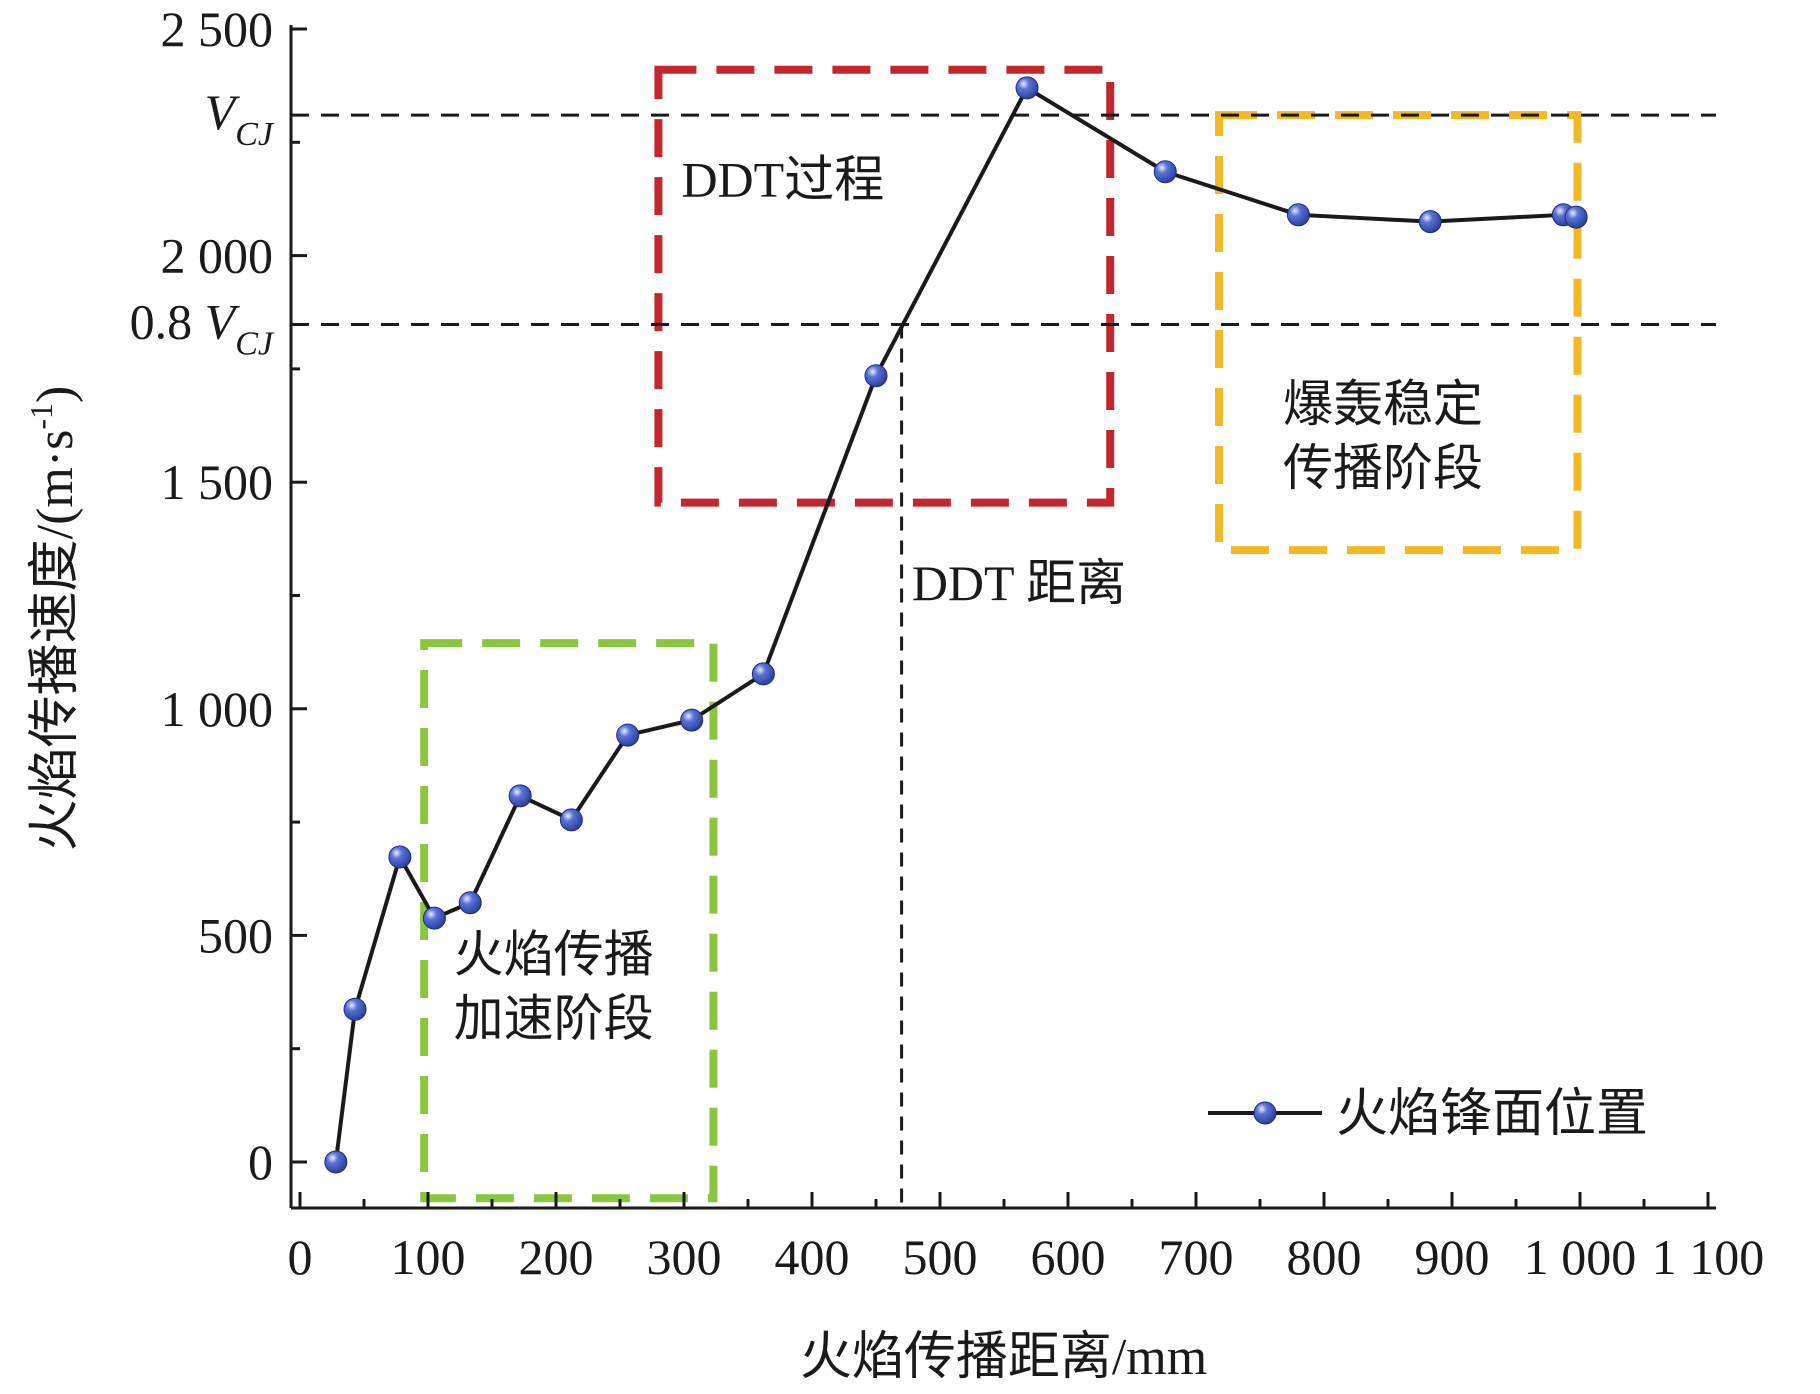  What do you see at coordinates (235, 935) in the screenshot?
I see `y-tick-label-1: 500` at bounding box center [235, 935].